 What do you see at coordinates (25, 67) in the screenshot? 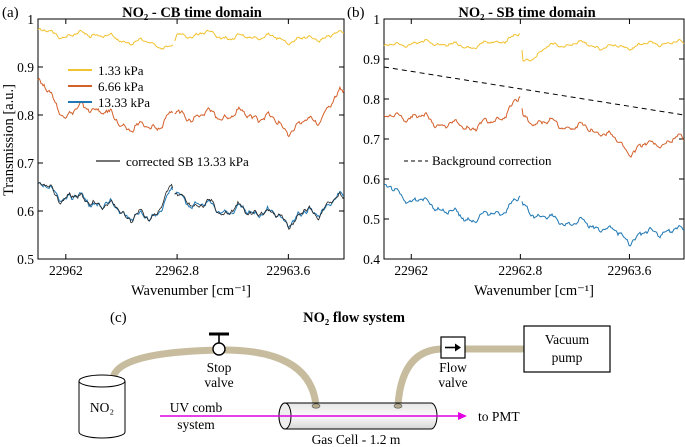
I see `panel-a-ytick-label: 0.9` at bounding box center [25, 67].